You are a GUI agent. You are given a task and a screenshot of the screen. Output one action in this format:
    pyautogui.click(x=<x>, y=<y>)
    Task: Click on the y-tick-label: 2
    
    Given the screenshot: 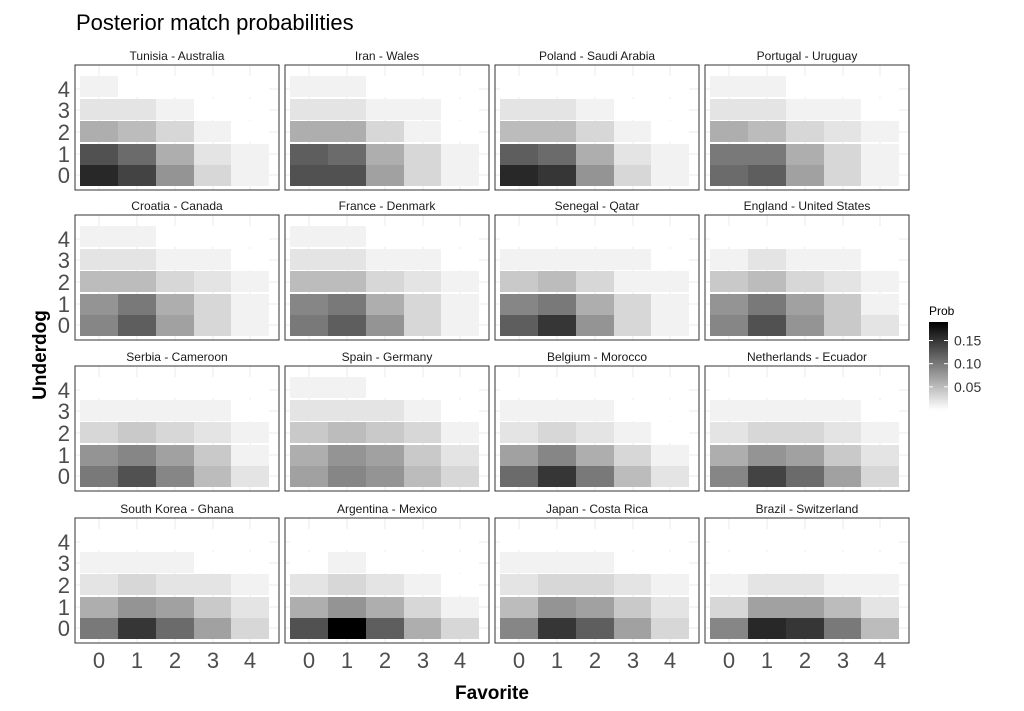 What is the action you would take?
    pyautogui.click(x=64, y=433)
    